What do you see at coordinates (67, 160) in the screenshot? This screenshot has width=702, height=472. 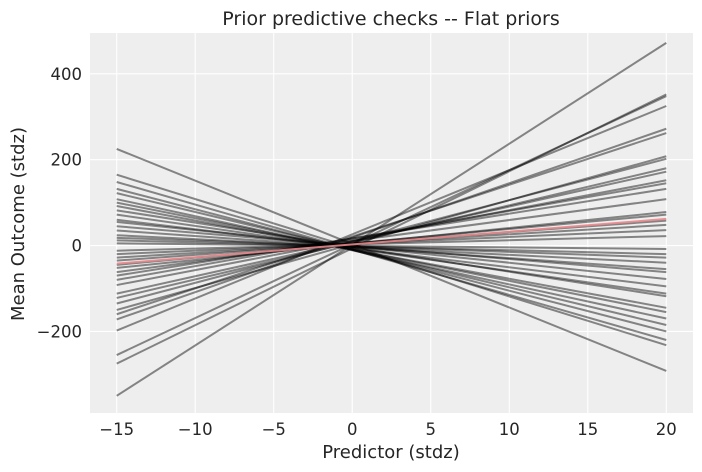 I see `y-tick-label: 200` at bounding box center [67, 160].